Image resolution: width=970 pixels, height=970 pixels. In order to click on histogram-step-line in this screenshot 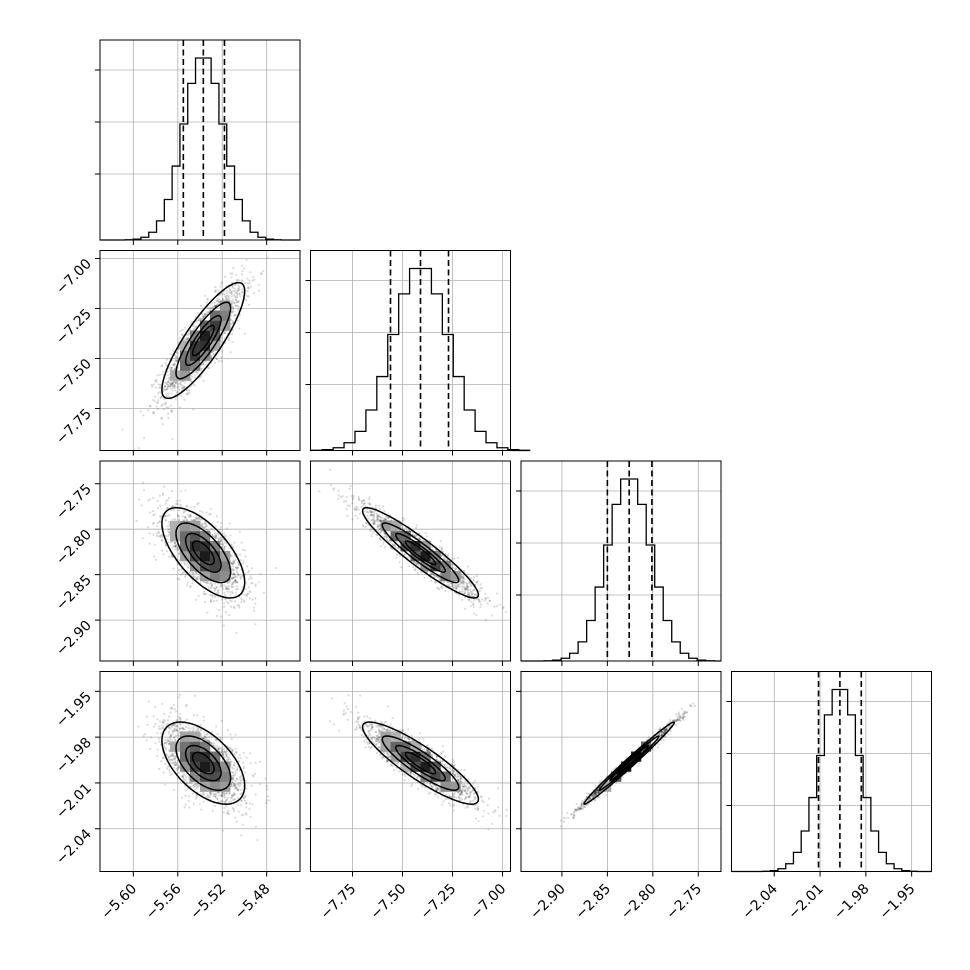, I will do `click(420, 359)`.